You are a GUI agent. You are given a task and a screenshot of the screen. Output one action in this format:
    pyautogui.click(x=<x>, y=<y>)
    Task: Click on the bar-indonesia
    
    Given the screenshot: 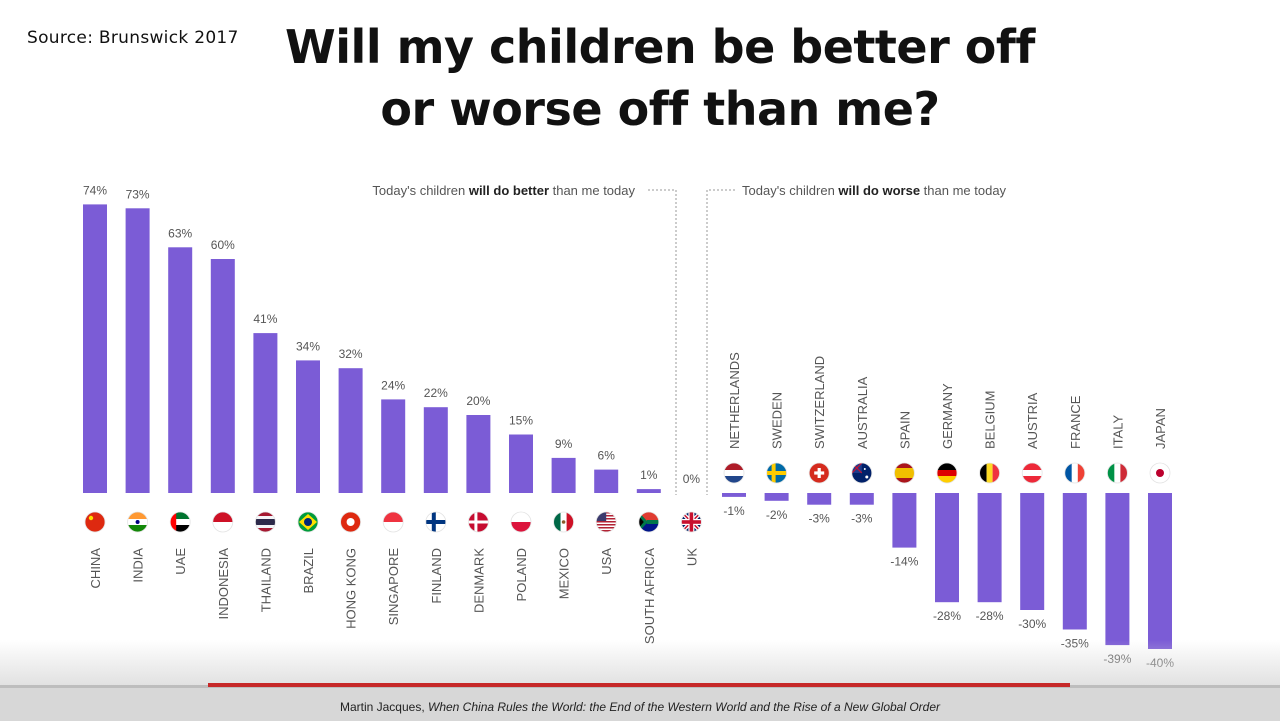 What is the action you would take?
    pyautogui.click(x=222, y=376)
    